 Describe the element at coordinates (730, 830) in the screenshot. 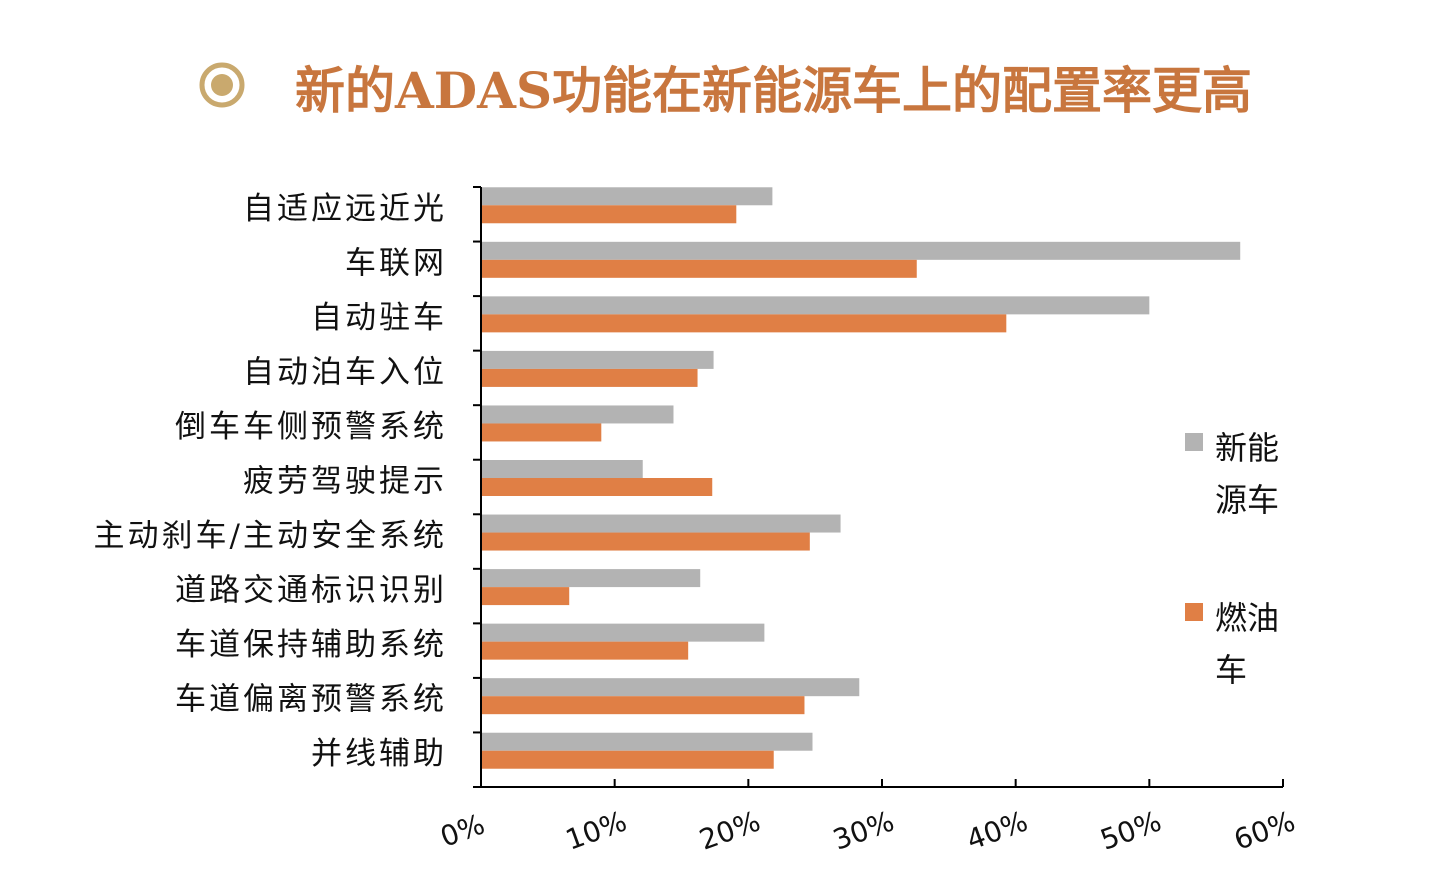

I see `x-tick-label: 20%` at that location.